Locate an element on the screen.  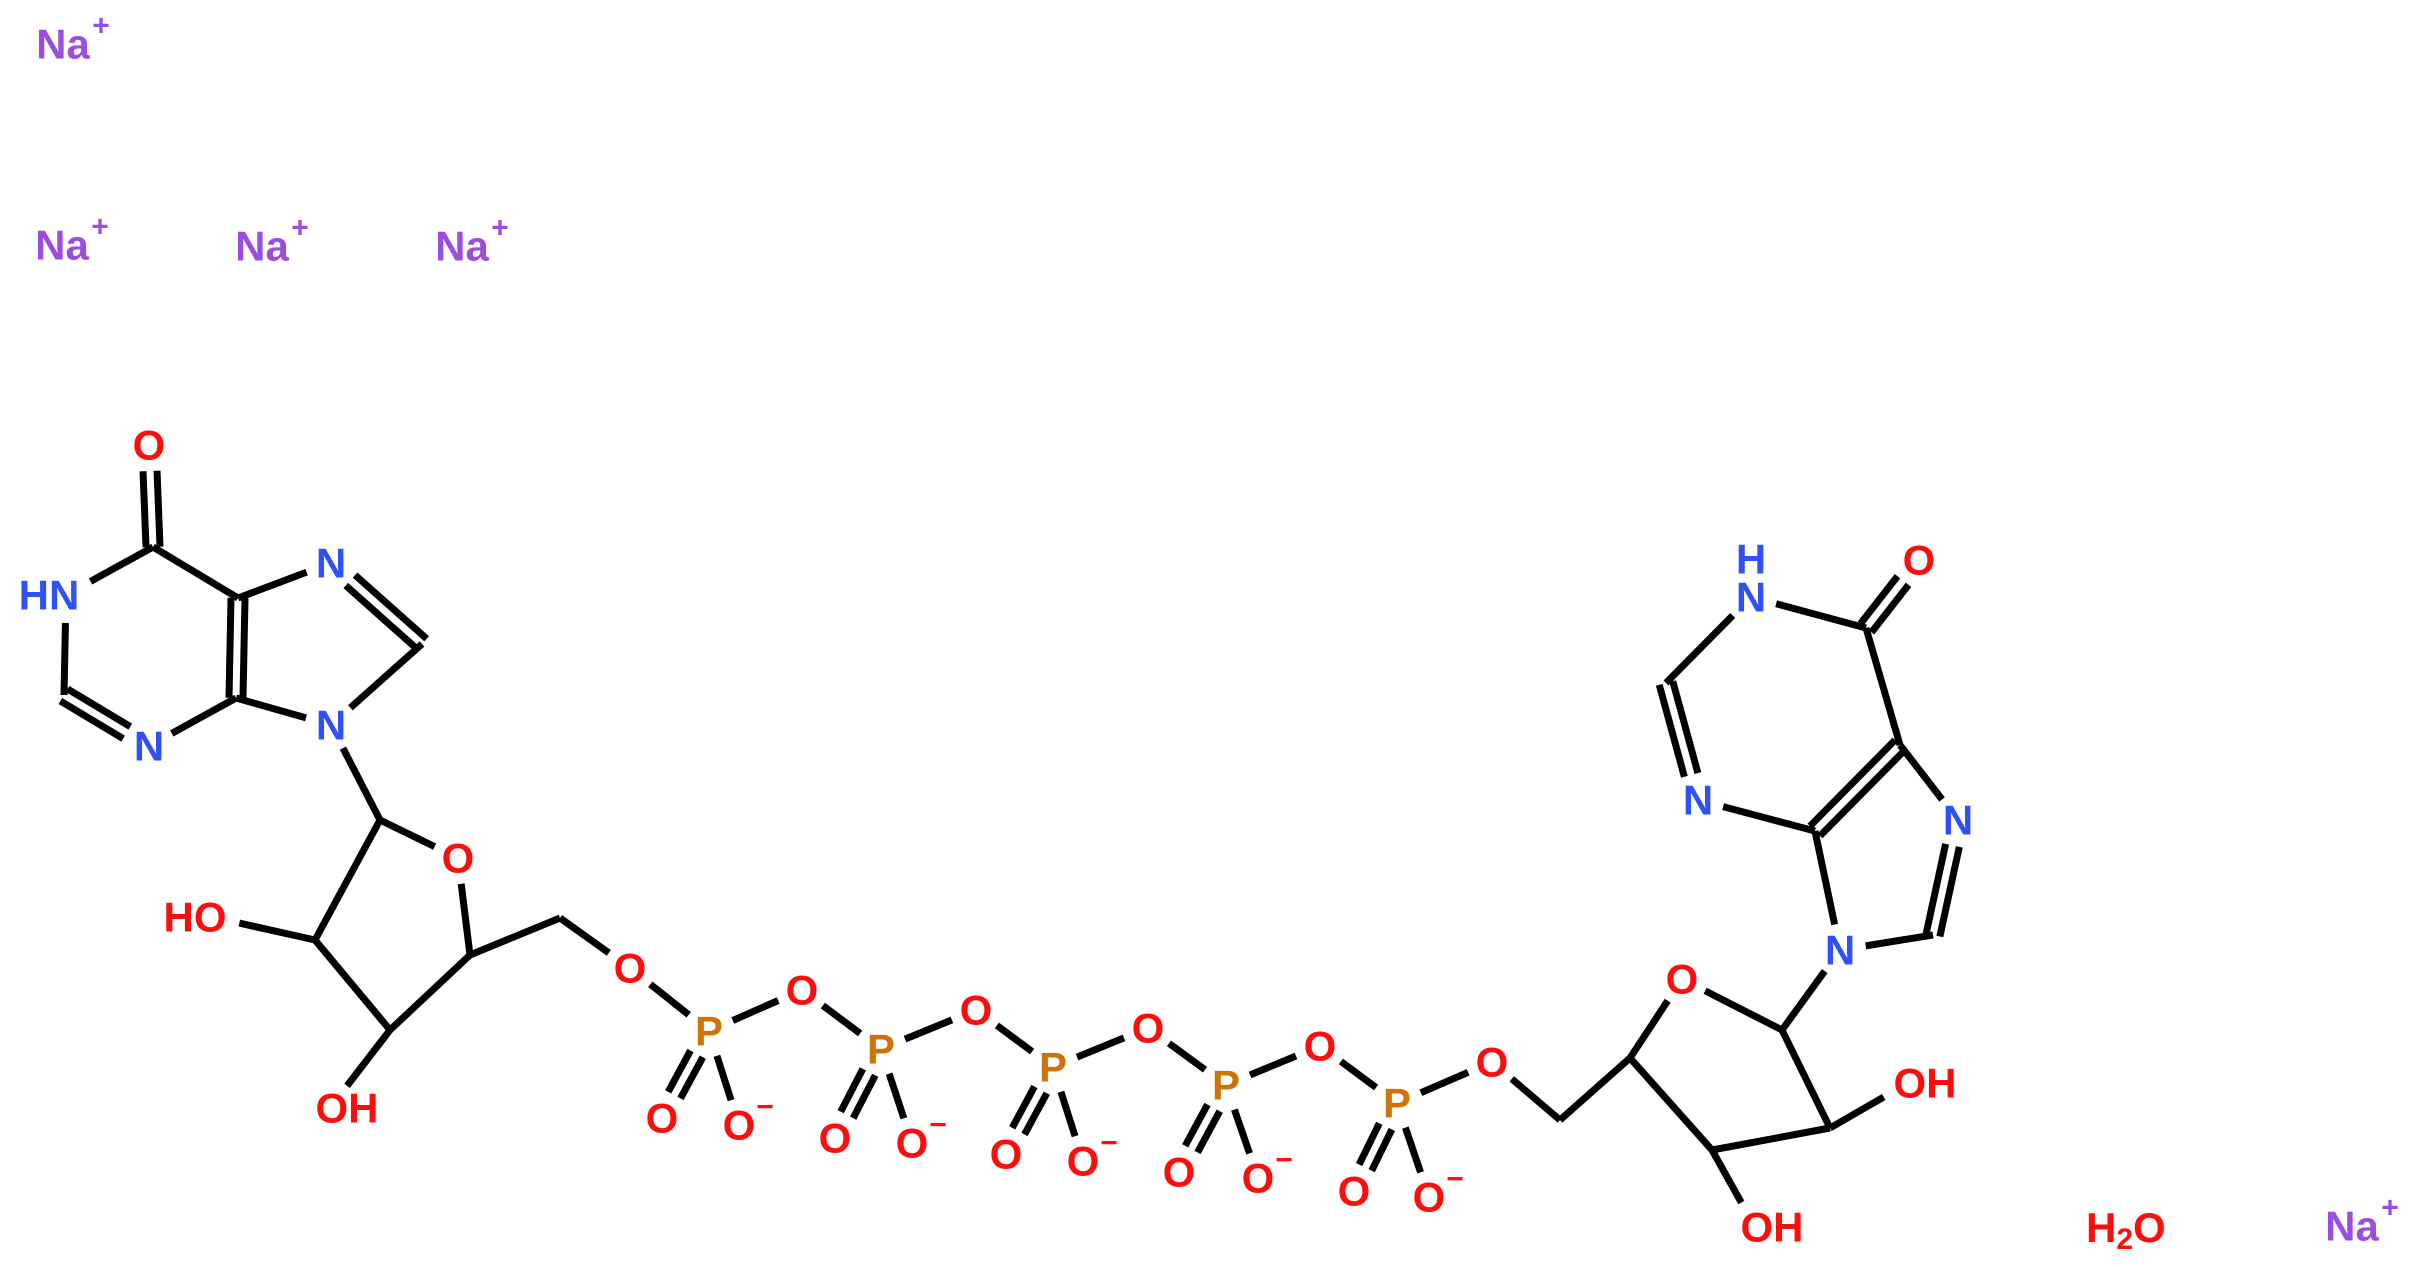
atom-label-Oe2: O is located at coordinates (1492, 1062).